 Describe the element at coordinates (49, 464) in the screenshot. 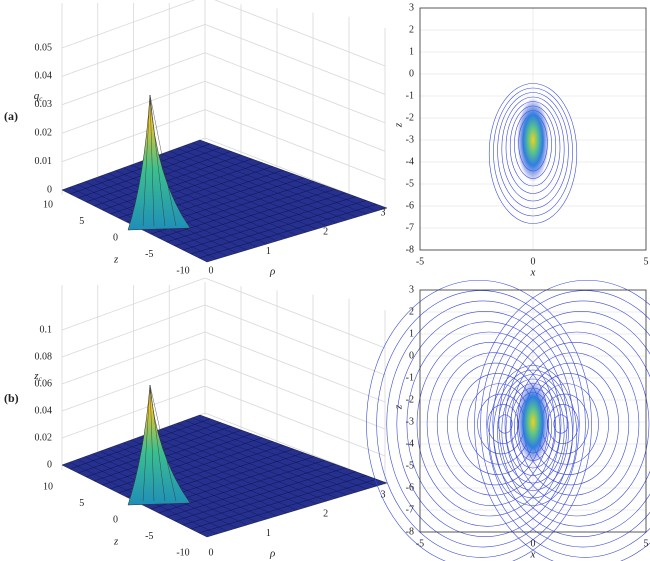

I see `vertical-tick-label: 0` at that location.